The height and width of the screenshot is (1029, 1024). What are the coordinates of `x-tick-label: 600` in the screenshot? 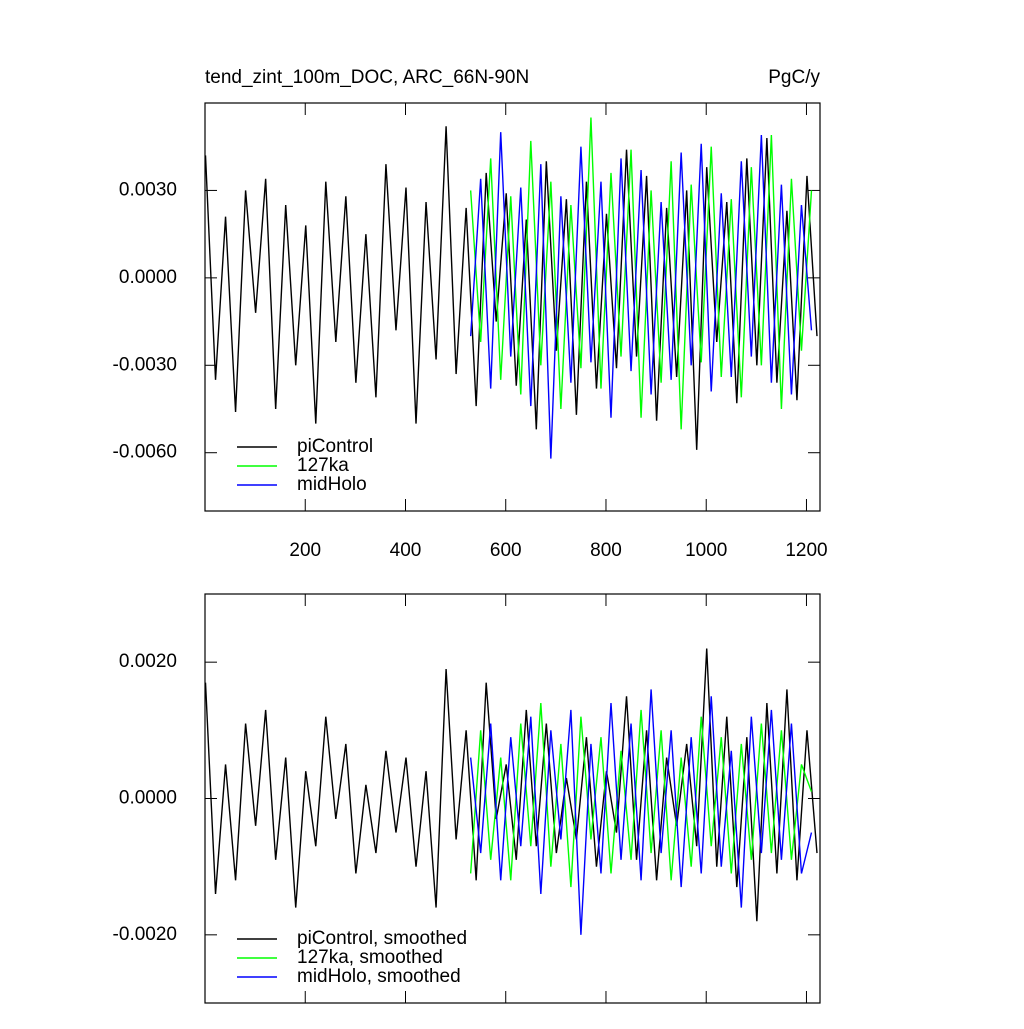 It's located at (506, 550).